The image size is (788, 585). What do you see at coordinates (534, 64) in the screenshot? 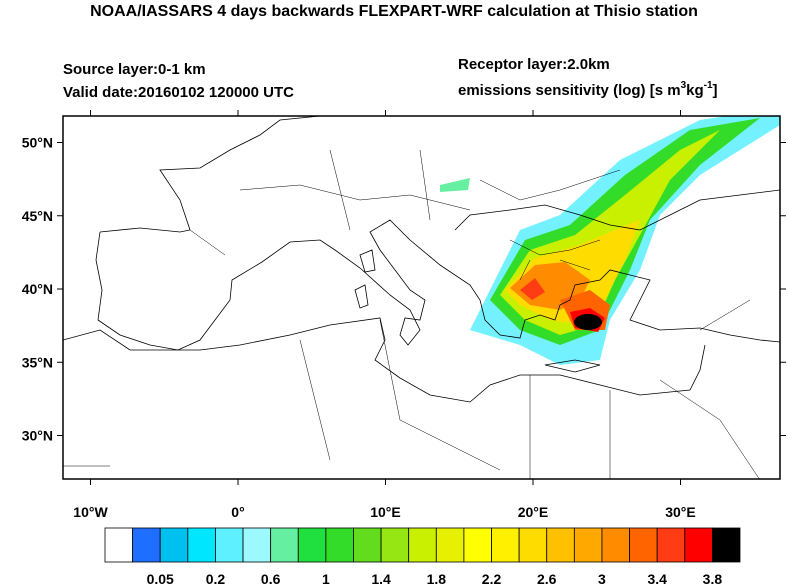
I see `receptor-layer: Receptor layer:2.0km` at bounding box center [534, 64].